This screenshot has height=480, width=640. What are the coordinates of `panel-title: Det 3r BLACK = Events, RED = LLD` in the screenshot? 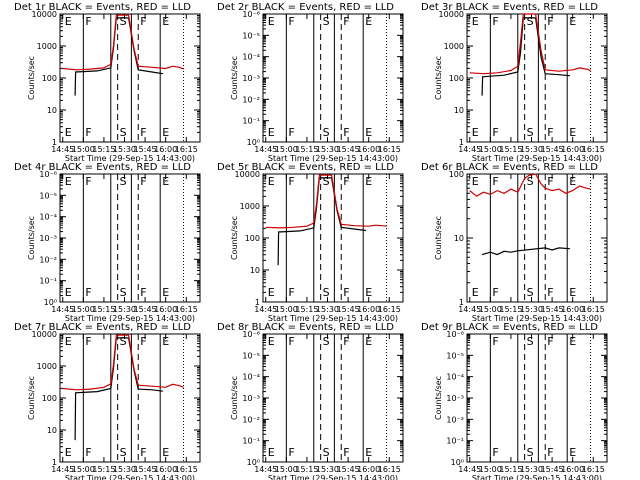 It's located at (509, 7).